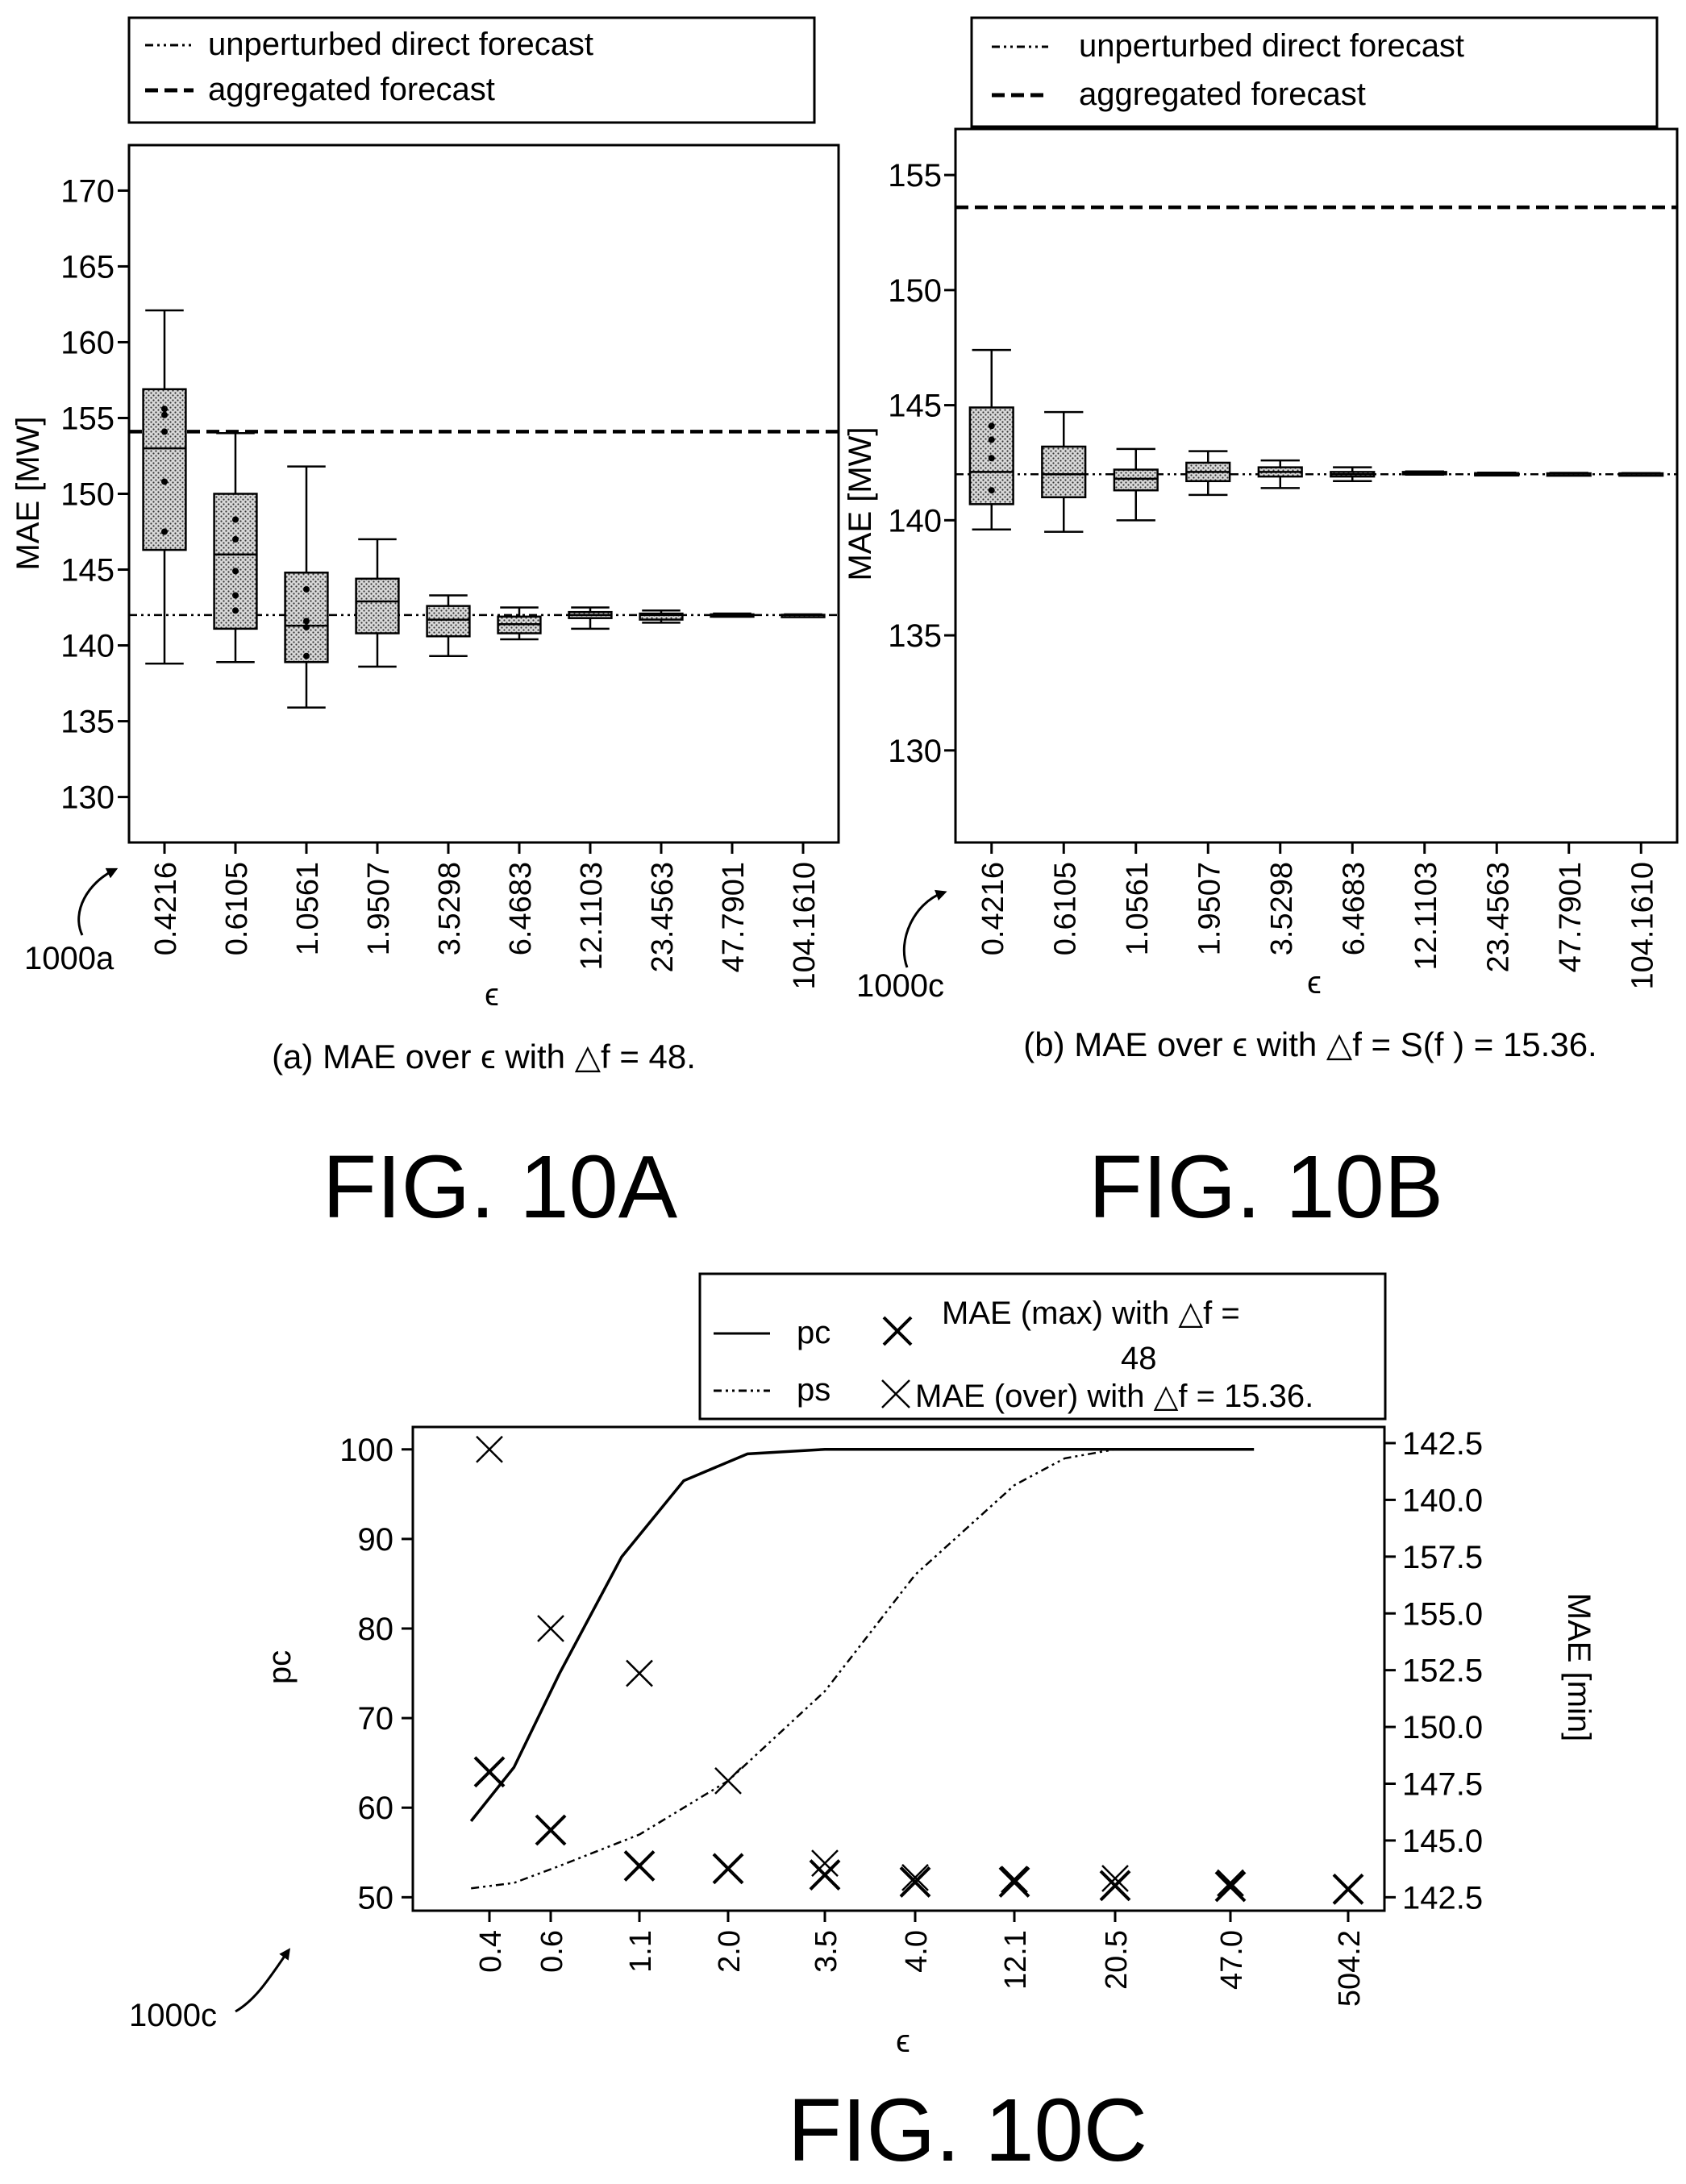 This screenshot has width=1686, height=2184. What do you see at coordinates (663, 917) in the screenshot?
I see `x-tick-label-a: 23.4563` at bounding box center [663, 917].